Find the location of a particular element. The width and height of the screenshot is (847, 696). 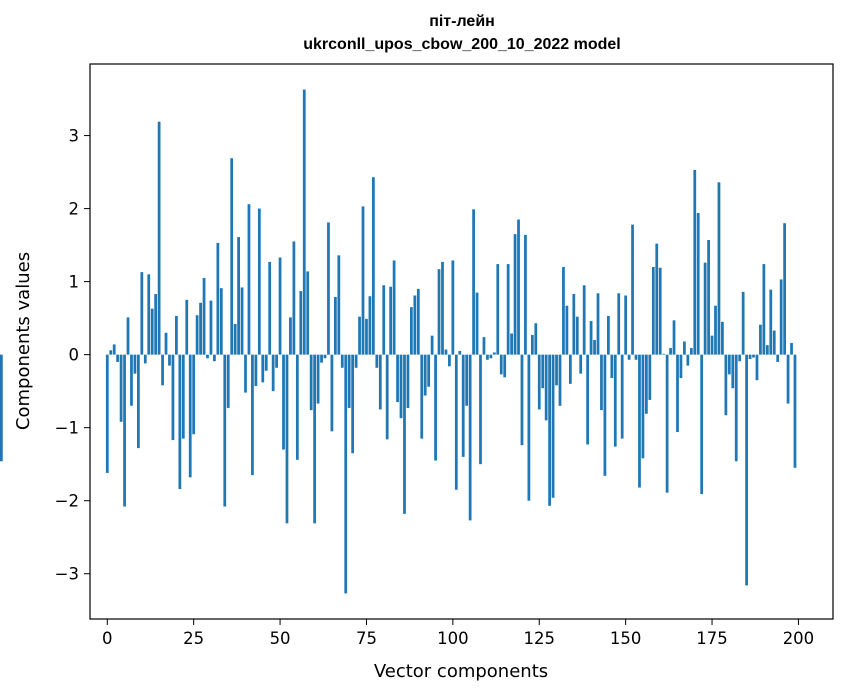

x-tick-label: 50 is located at coordinates (280, 638).